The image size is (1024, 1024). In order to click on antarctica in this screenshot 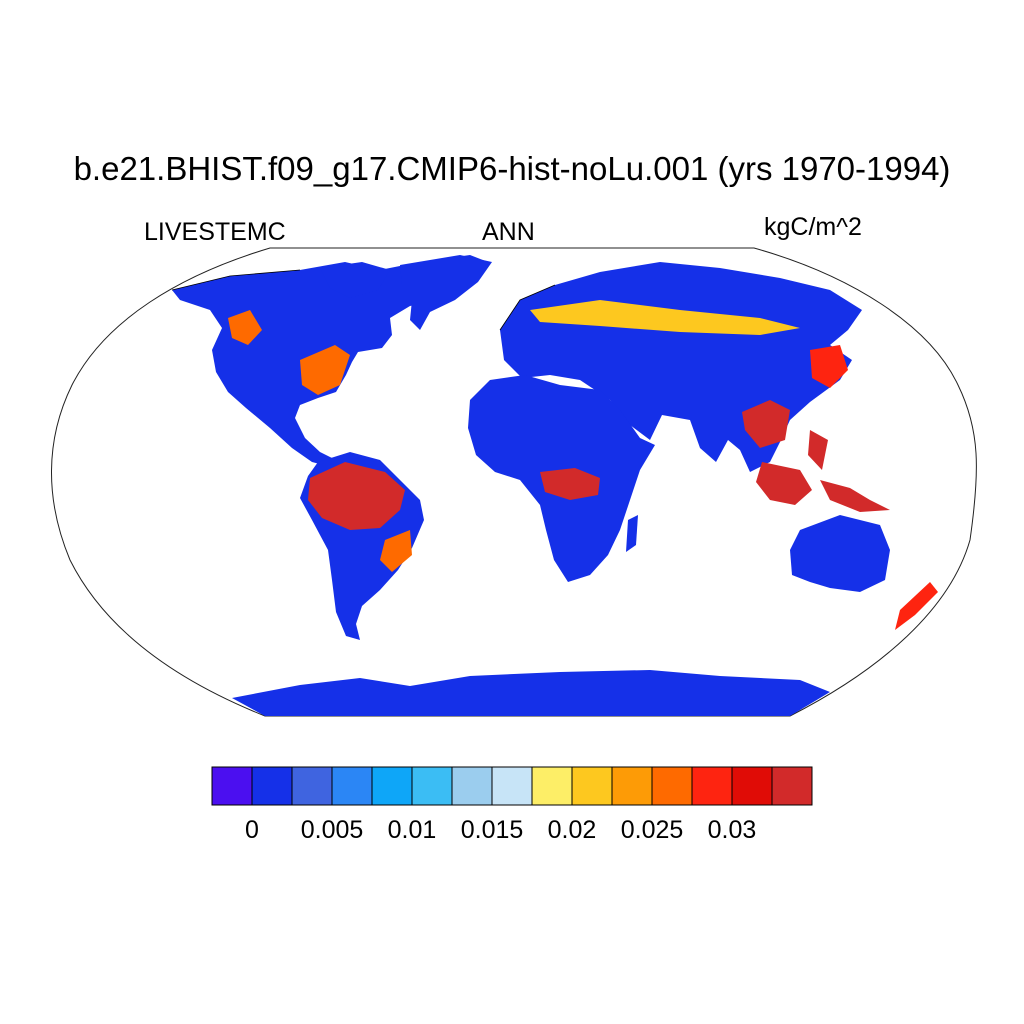, I will do `click(531, 693)`.